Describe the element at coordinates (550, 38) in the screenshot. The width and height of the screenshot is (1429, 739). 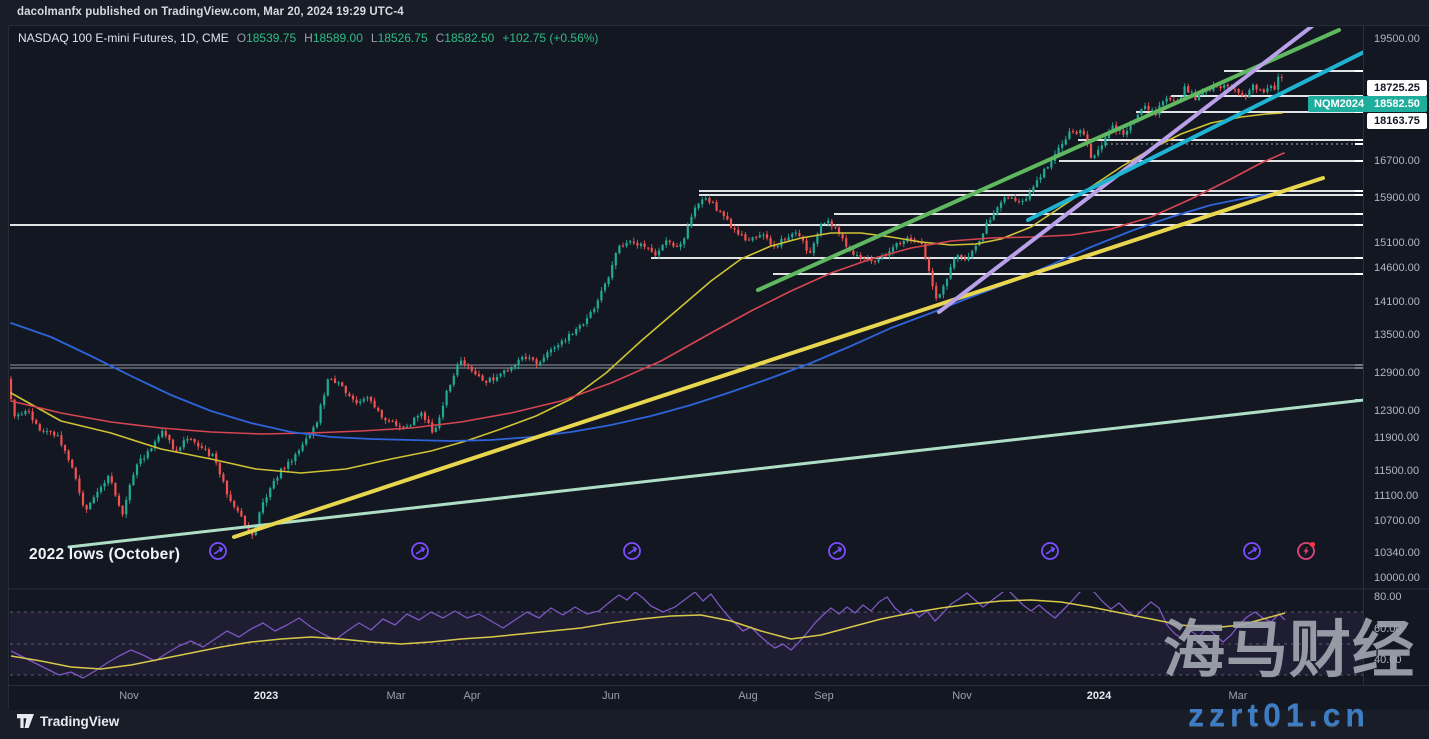
I see `change-value: +102.75 (+0.56%)` at that location.